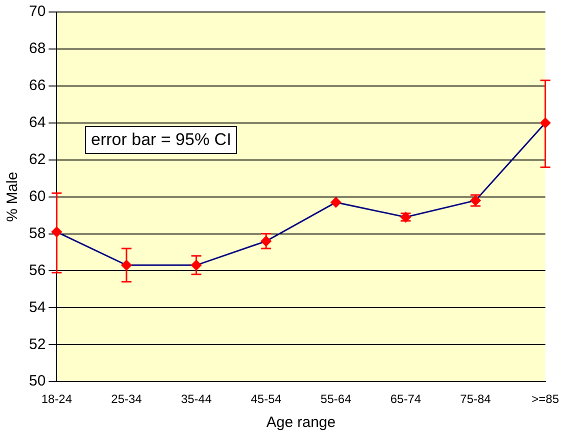  What do you see at coordinates (37, 196) in the screenshot?
I see `y-tick-label: 60` at bounding box center [37, 196].